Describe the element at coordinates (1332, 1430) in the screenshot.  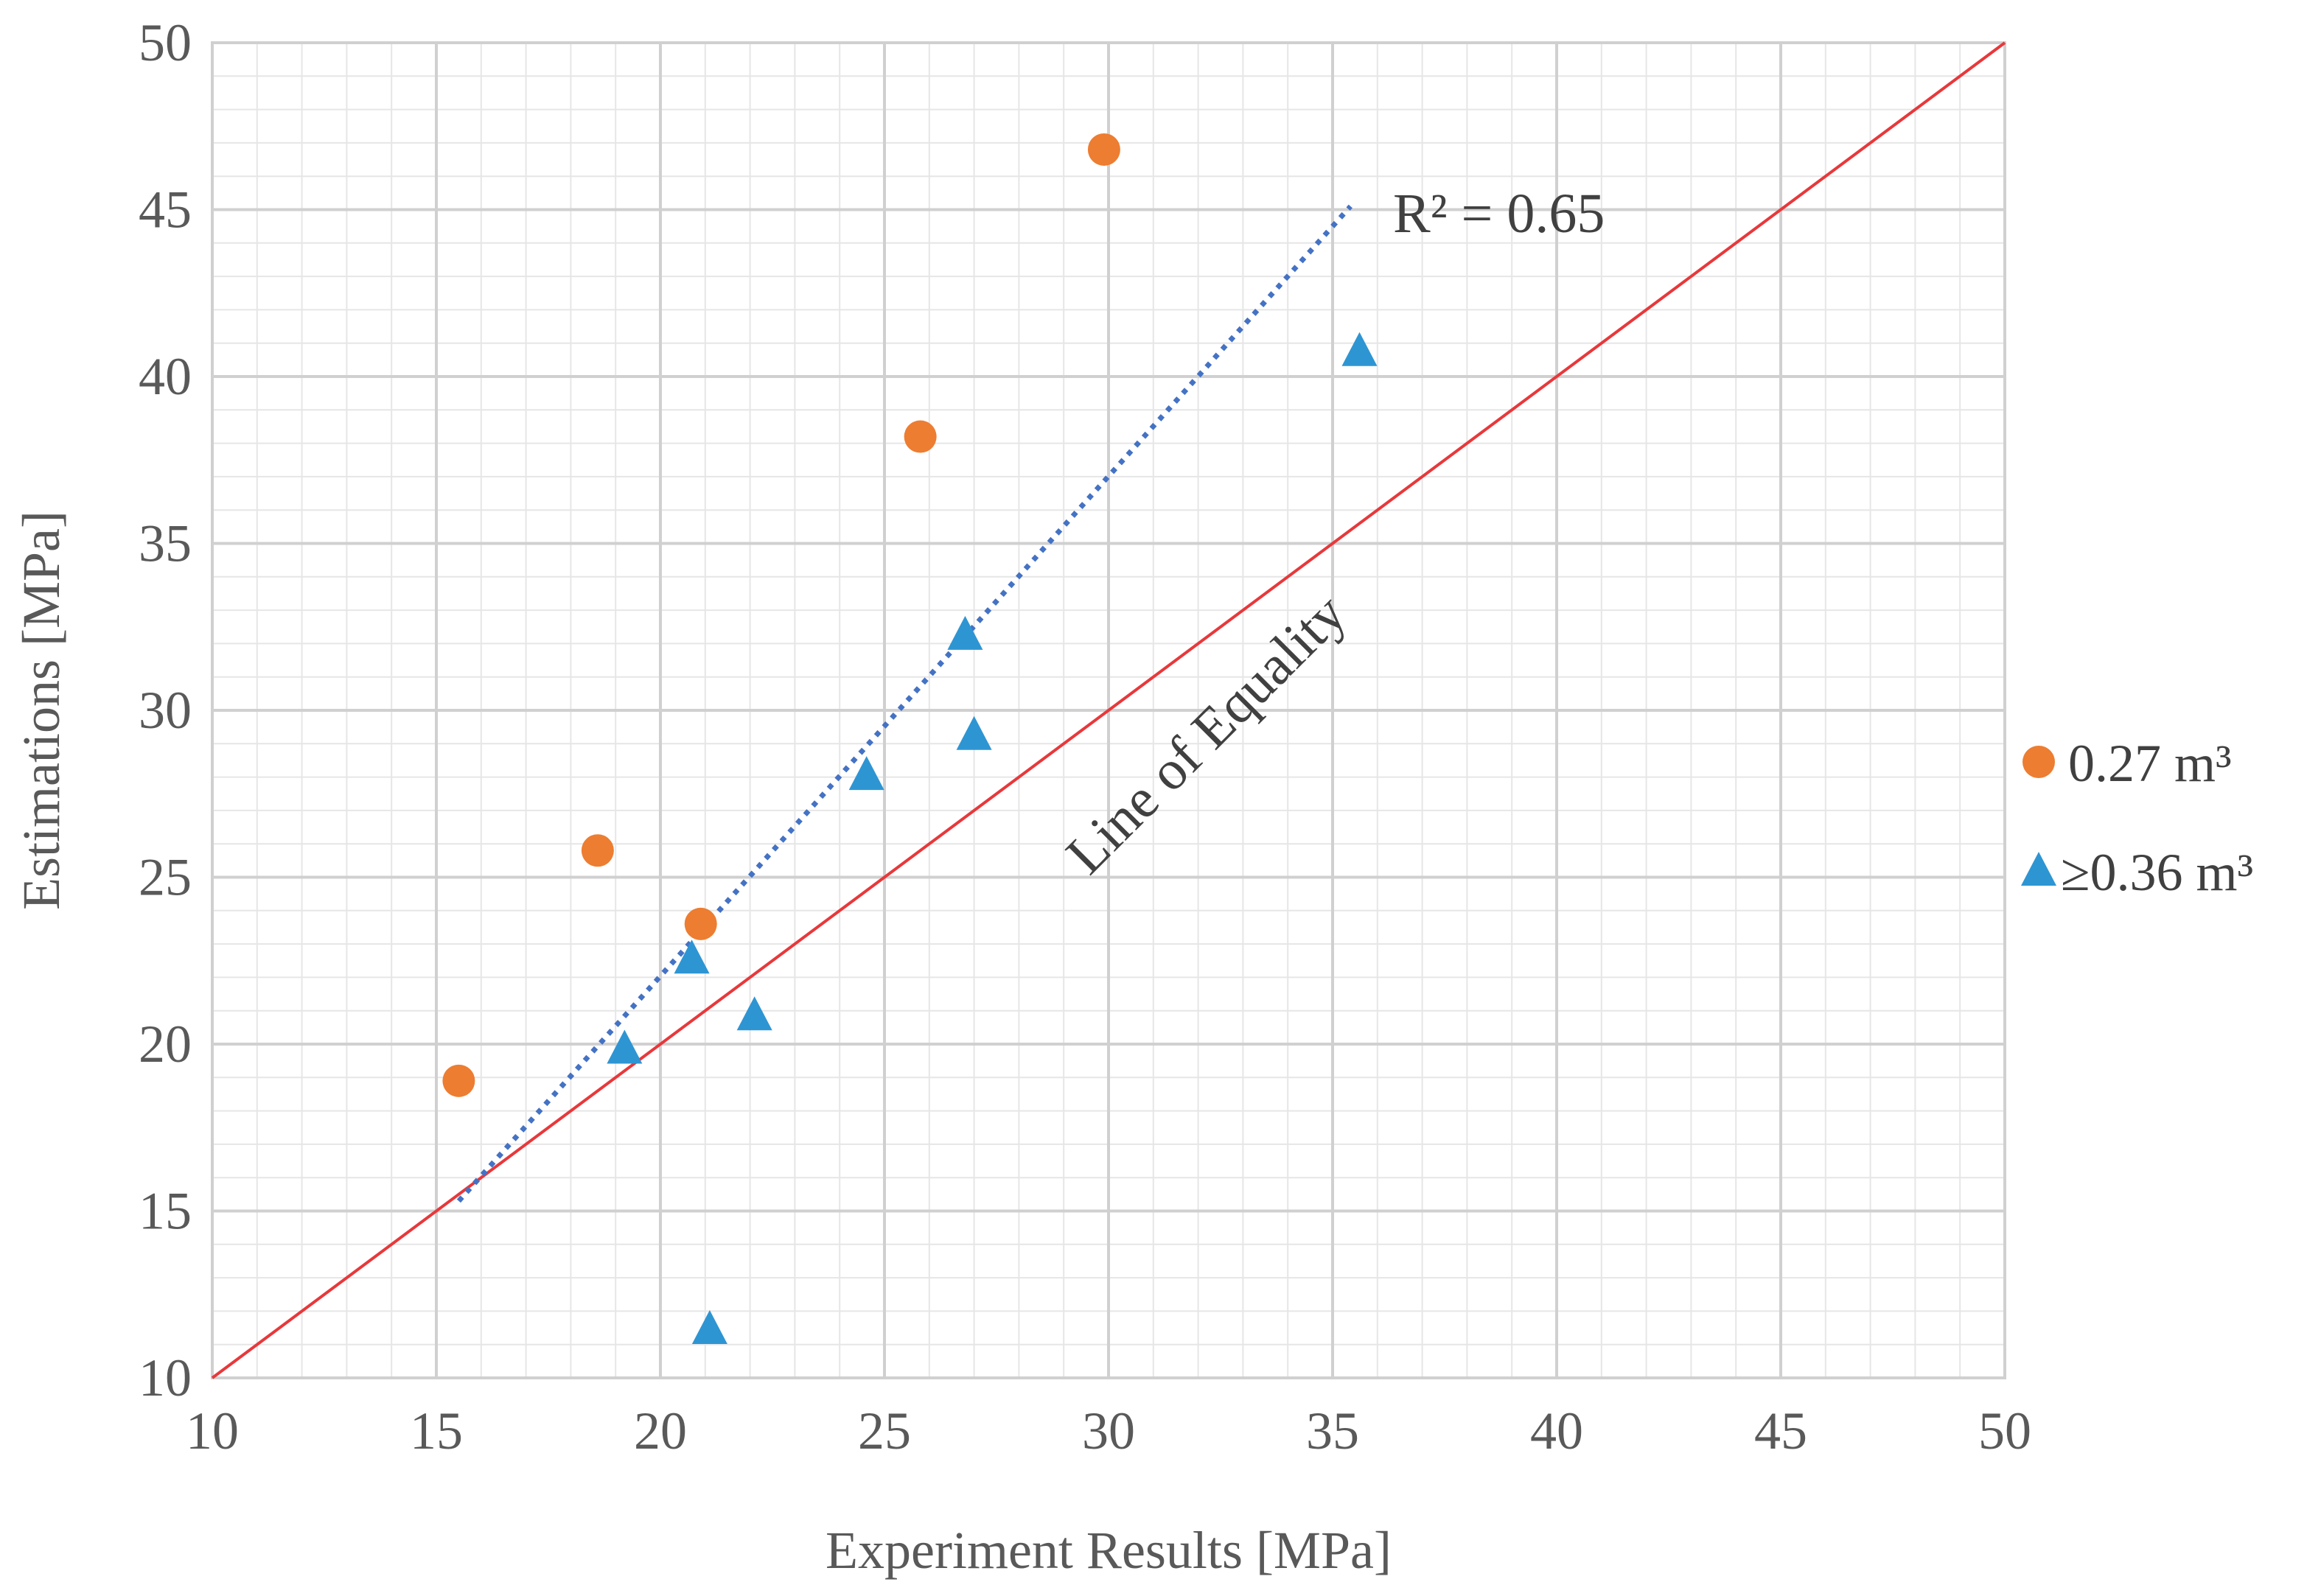
I see `x-tick-label: 35` at that location.